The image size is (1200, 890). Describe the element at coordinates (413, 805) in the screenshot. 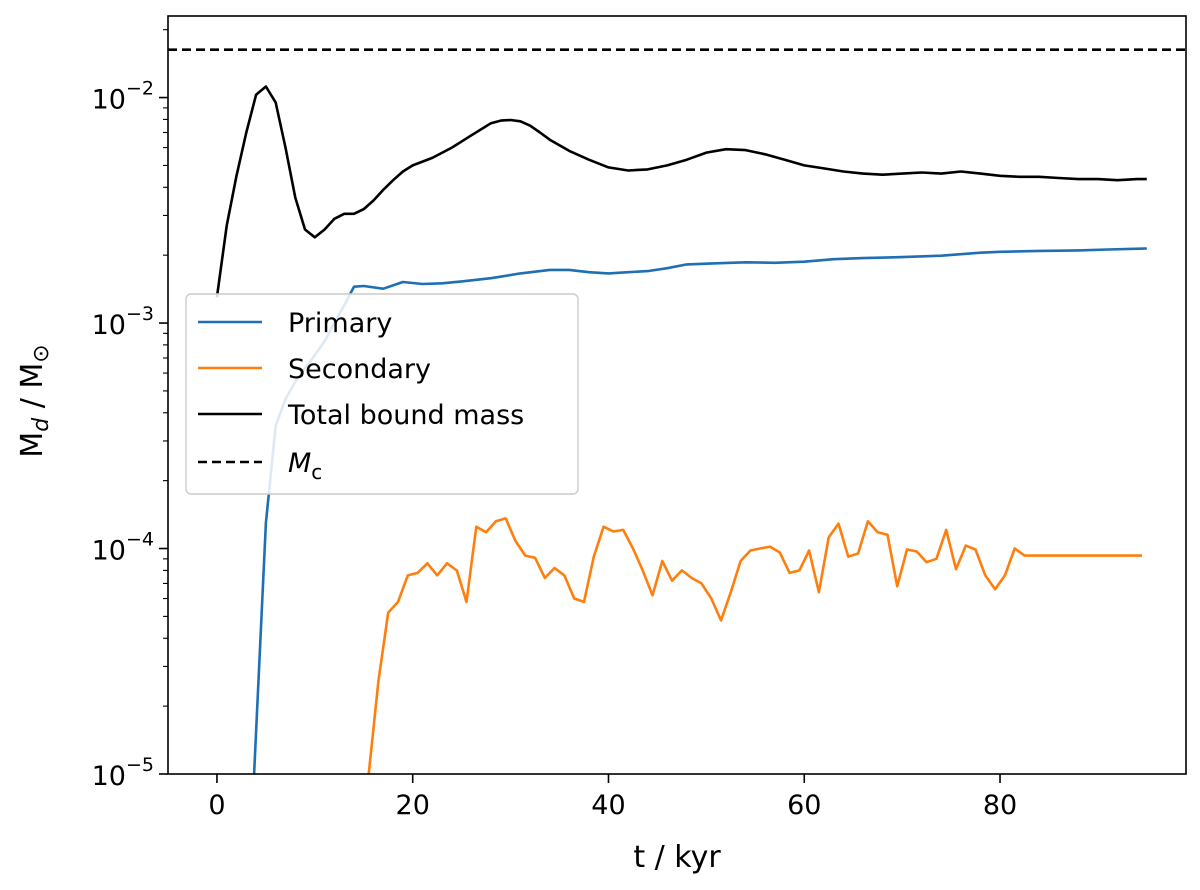

I see `x-tick-label: 20` at that location.